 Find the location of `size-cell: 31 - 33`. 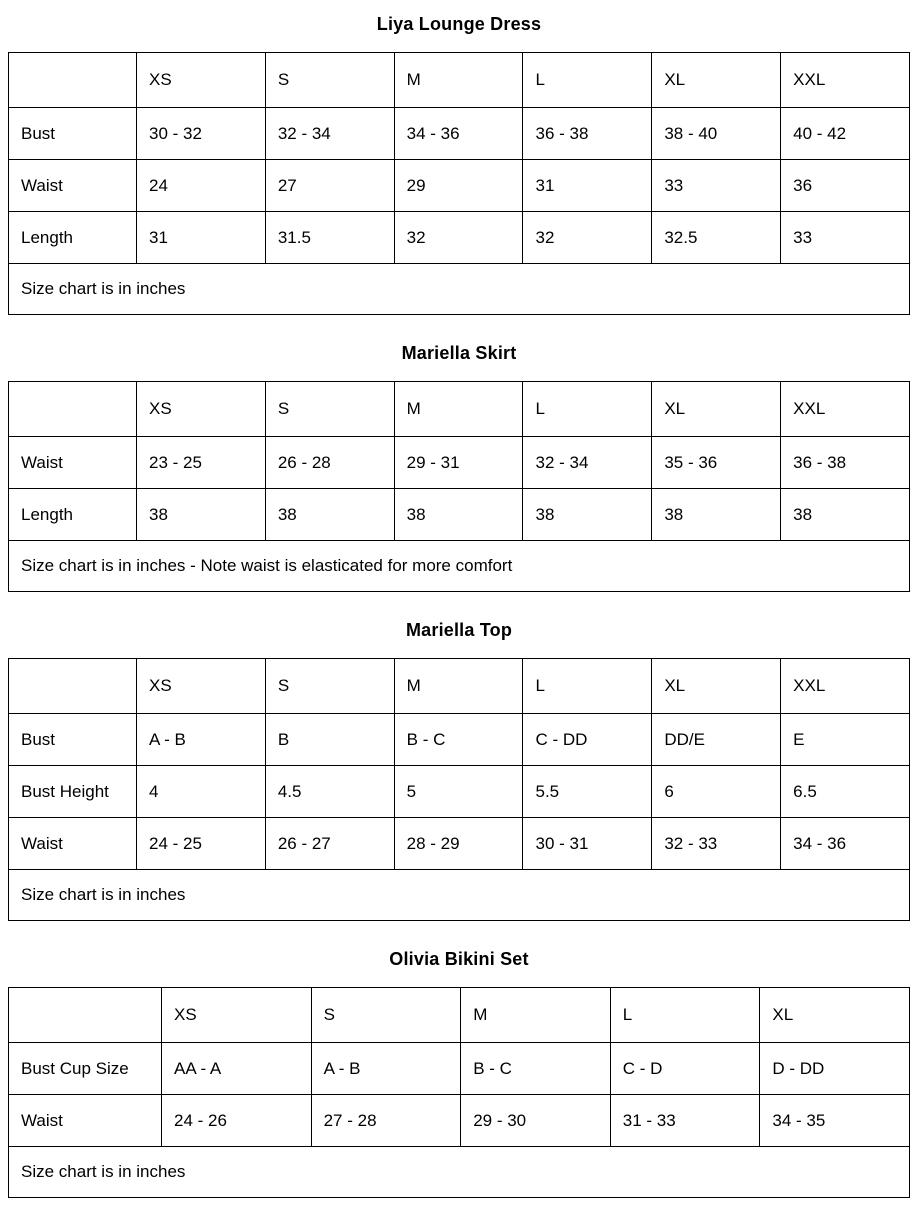

size-cell: 31 - 33 is located at coordinates (685, 1120).